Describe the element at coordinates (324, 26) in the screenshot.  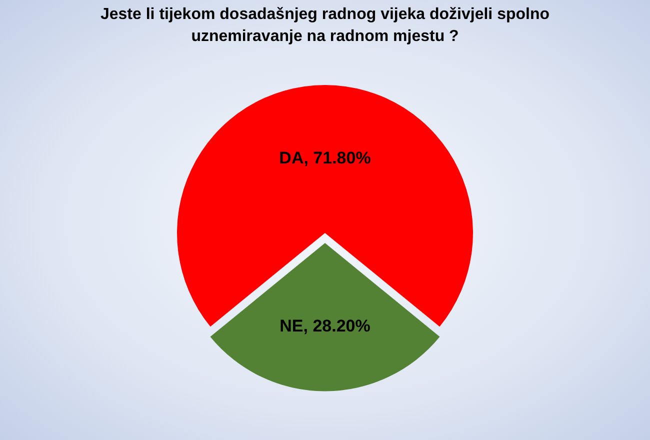
I see `chart-title: Jeste li tijekom dosadašnjeg radnog vijeka doživjeli spolno uznemiravanje na radnom mjestu ?` at that location.